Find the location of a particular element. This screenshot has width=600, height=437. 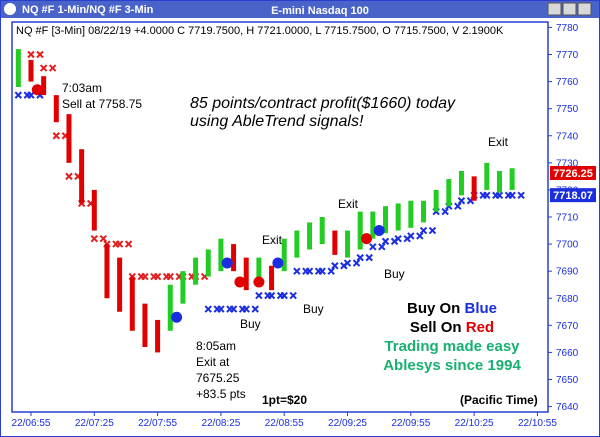

promo-line: Sell On Red is located at coordinates (452, 327).